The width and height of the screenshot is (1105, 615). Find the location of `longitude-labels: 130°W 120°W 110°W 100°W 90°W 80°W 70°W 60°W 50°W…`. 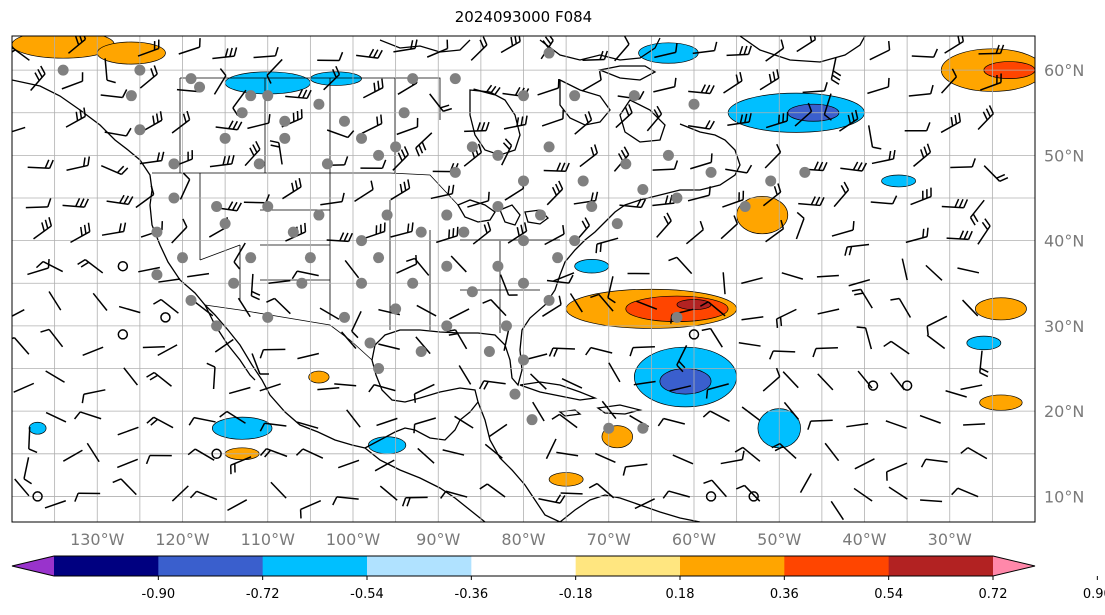

longitude-labels: 130°W 120°W 110°W 100°W 90°W 80°W 70°W 60°W 50°W… is located at coordinates (521, 539).